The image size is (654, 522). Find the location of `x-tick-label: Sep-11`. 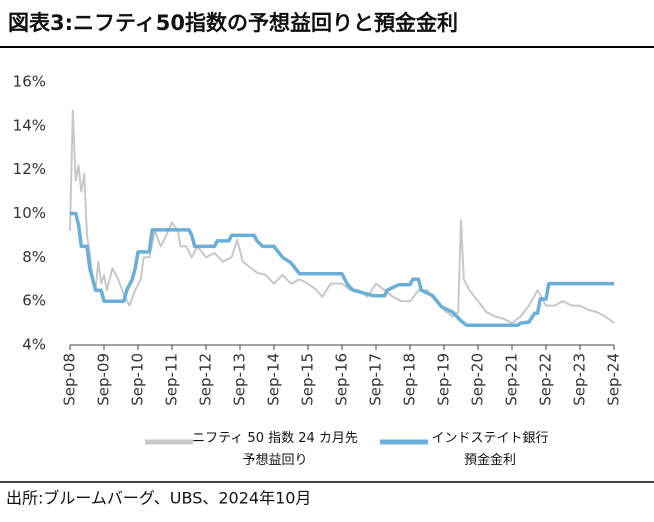

x-tick-label: Sep-11 is located at coordinates (172, 379).